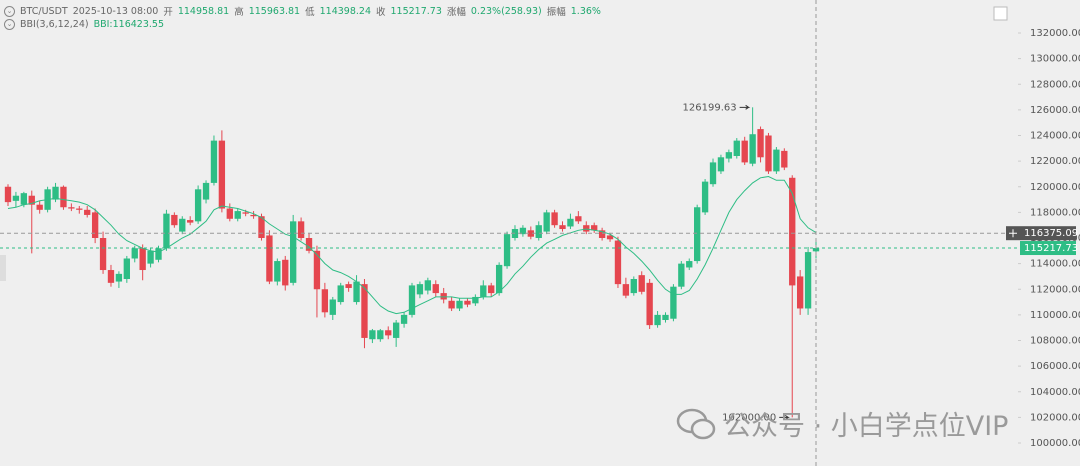 The width and height of the screenshot is (1080, 466). I want to click on y-tick-label: 110000.00, so click(1055, 315).